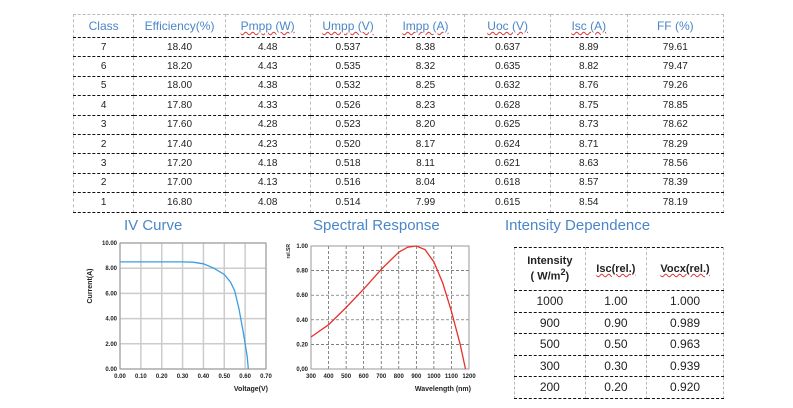 The image size is (793, 408). What do you see at coordinates (302, 321) in the screenshot?
I see `y-tick-label: 0.40` at bounding box center [302, 321].